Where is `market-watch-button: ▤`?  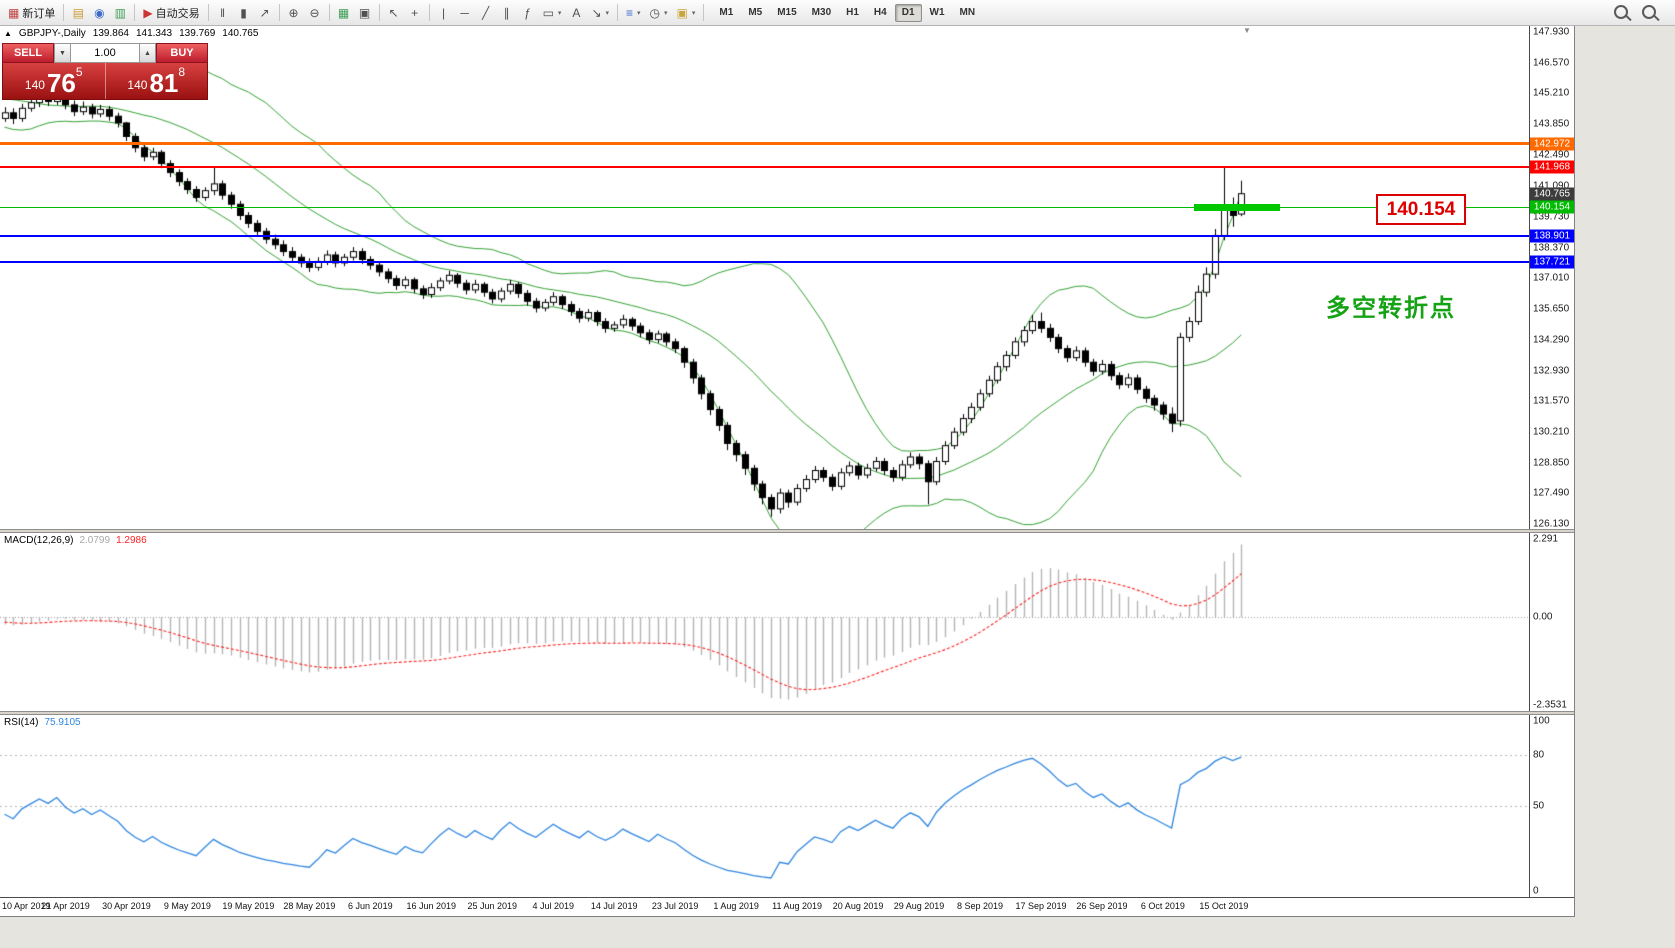 market-watch-button: ▤ is located at coordinates (78, 13).